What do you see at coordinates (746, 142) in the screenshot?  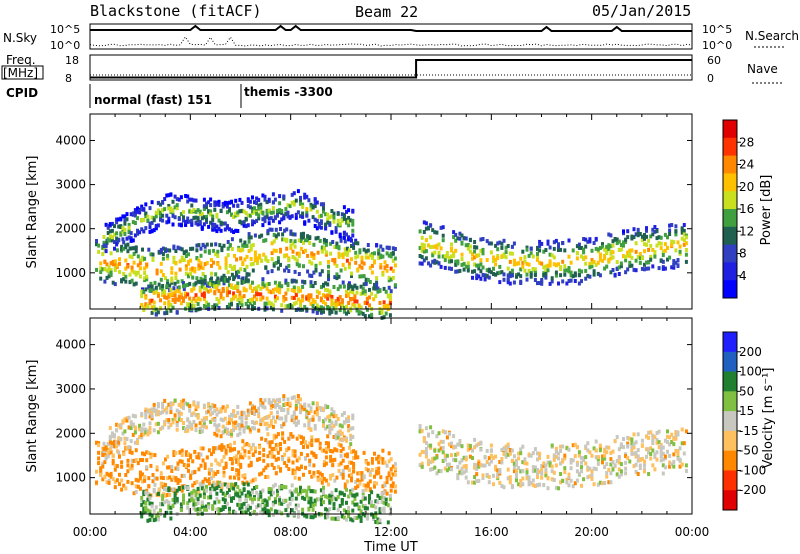 I see `colorbar-tick-label: 28` at bounding box center [746, 142].